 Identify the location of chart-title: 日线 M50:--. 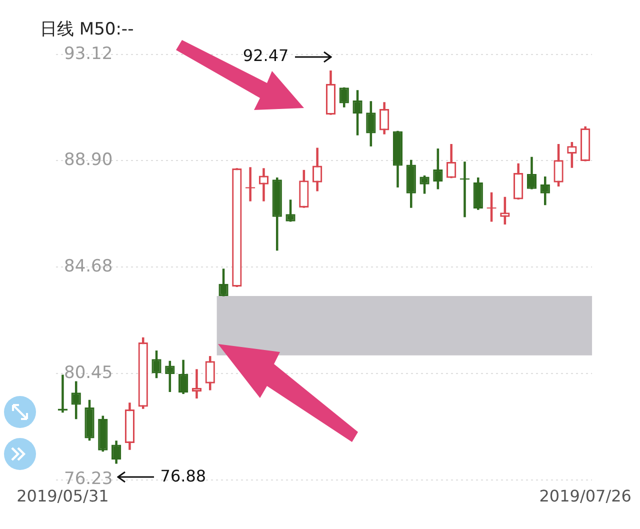
(87, 30).